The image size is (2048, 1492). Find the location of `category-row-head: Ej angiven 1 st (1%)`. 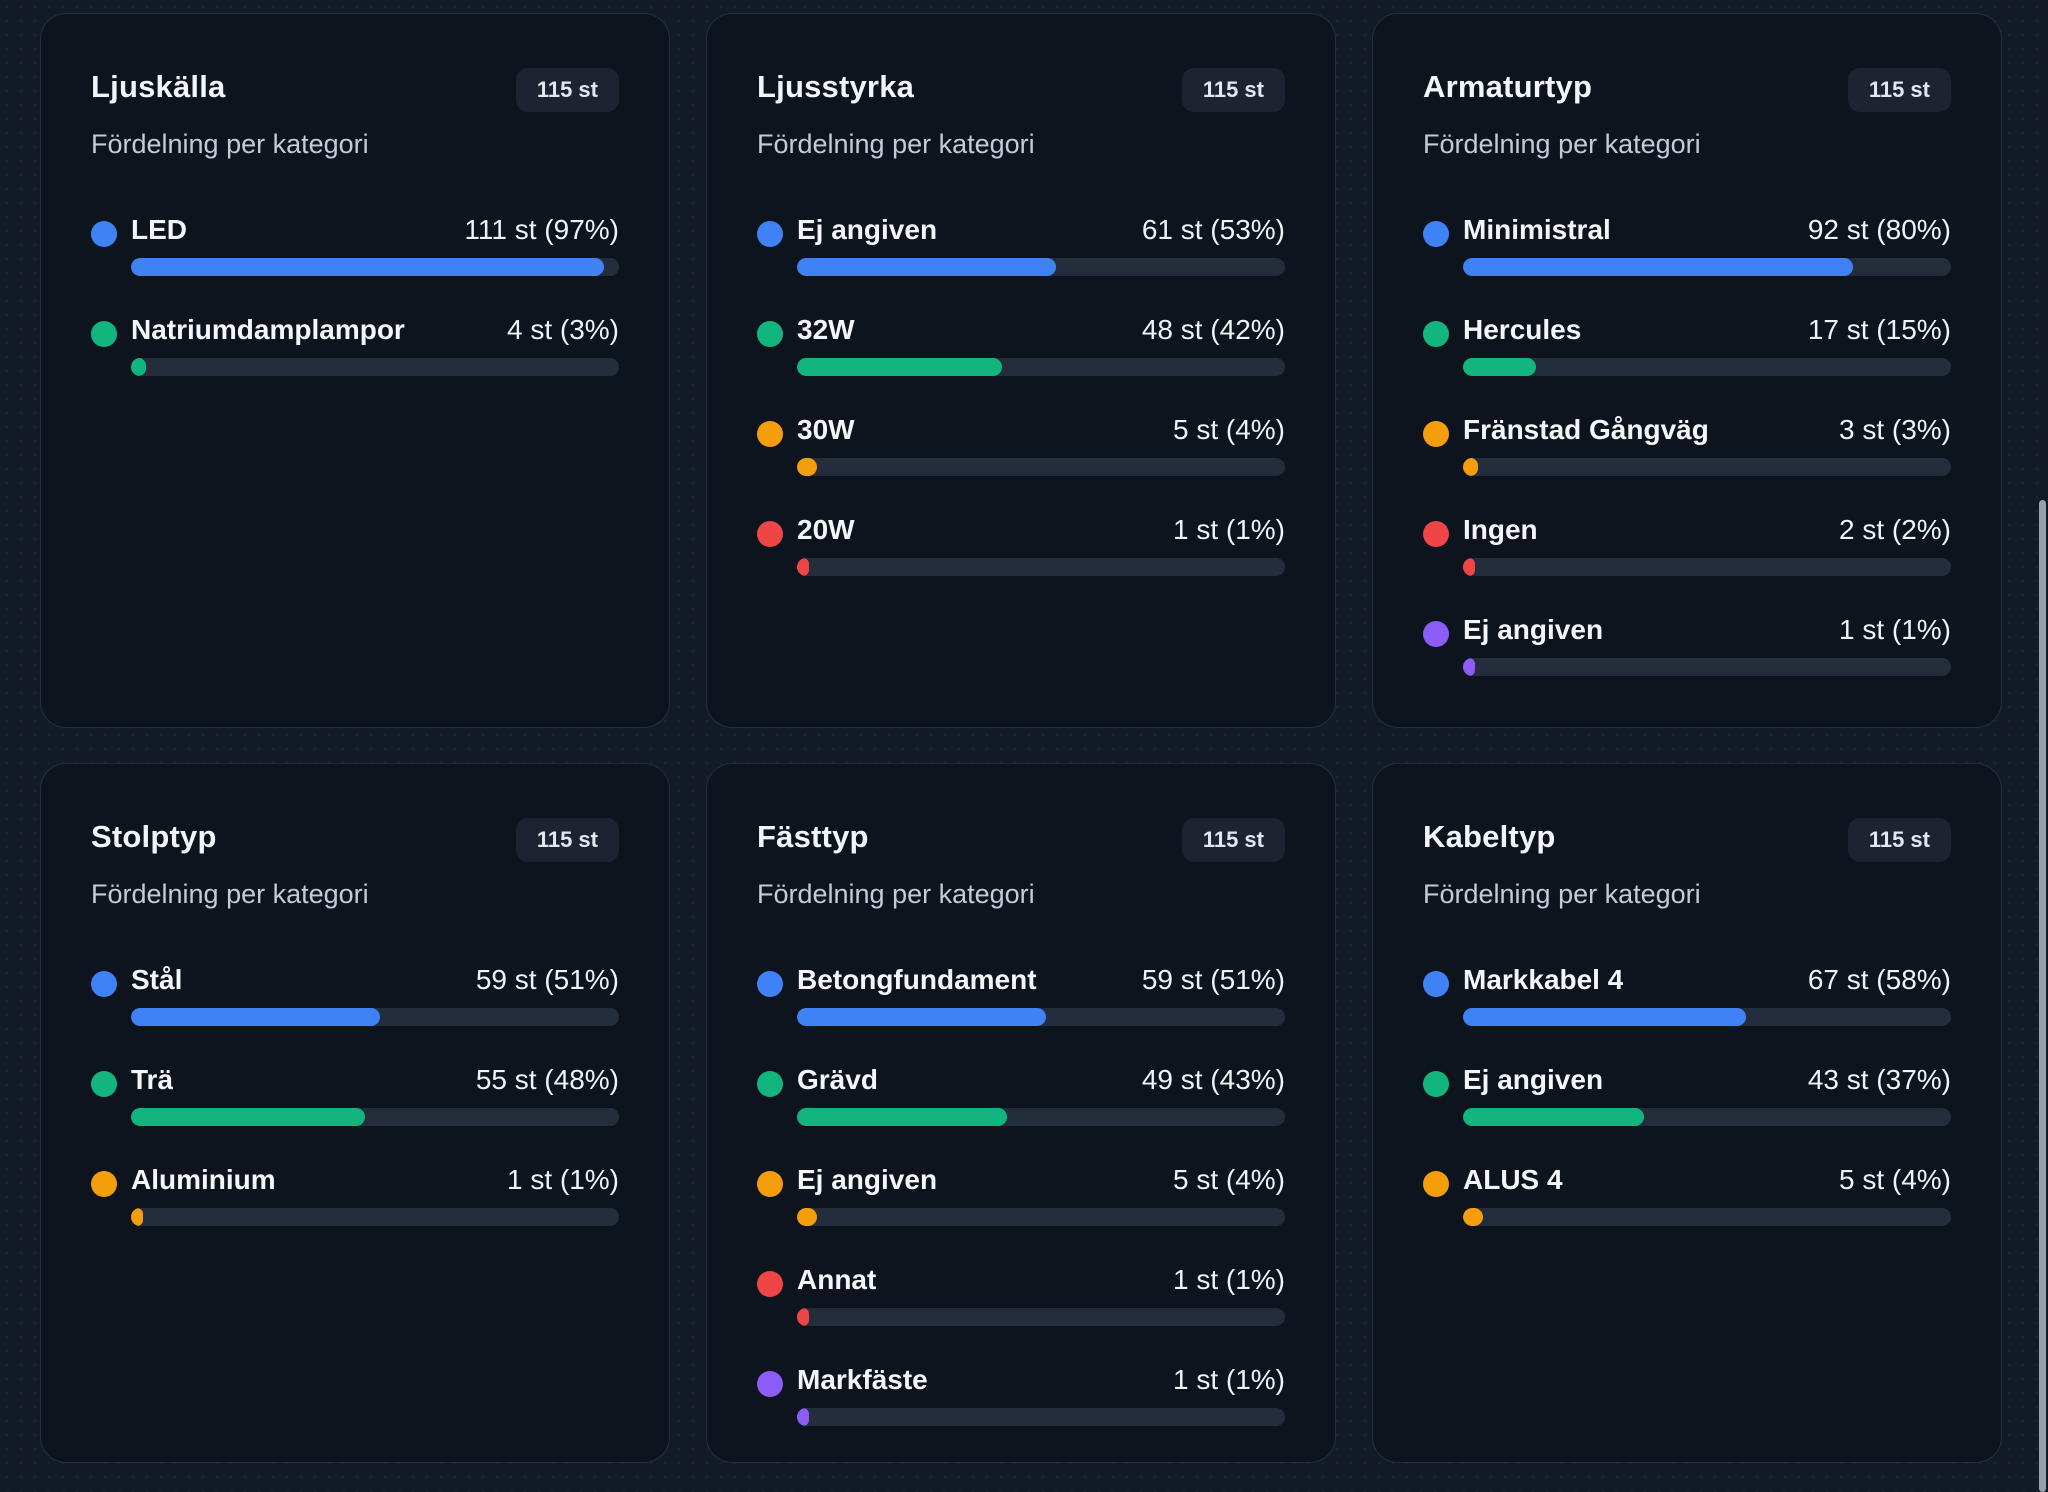

category-row-head: Ej angiven 1 st (1%) is located at coordinates (1707, 630).